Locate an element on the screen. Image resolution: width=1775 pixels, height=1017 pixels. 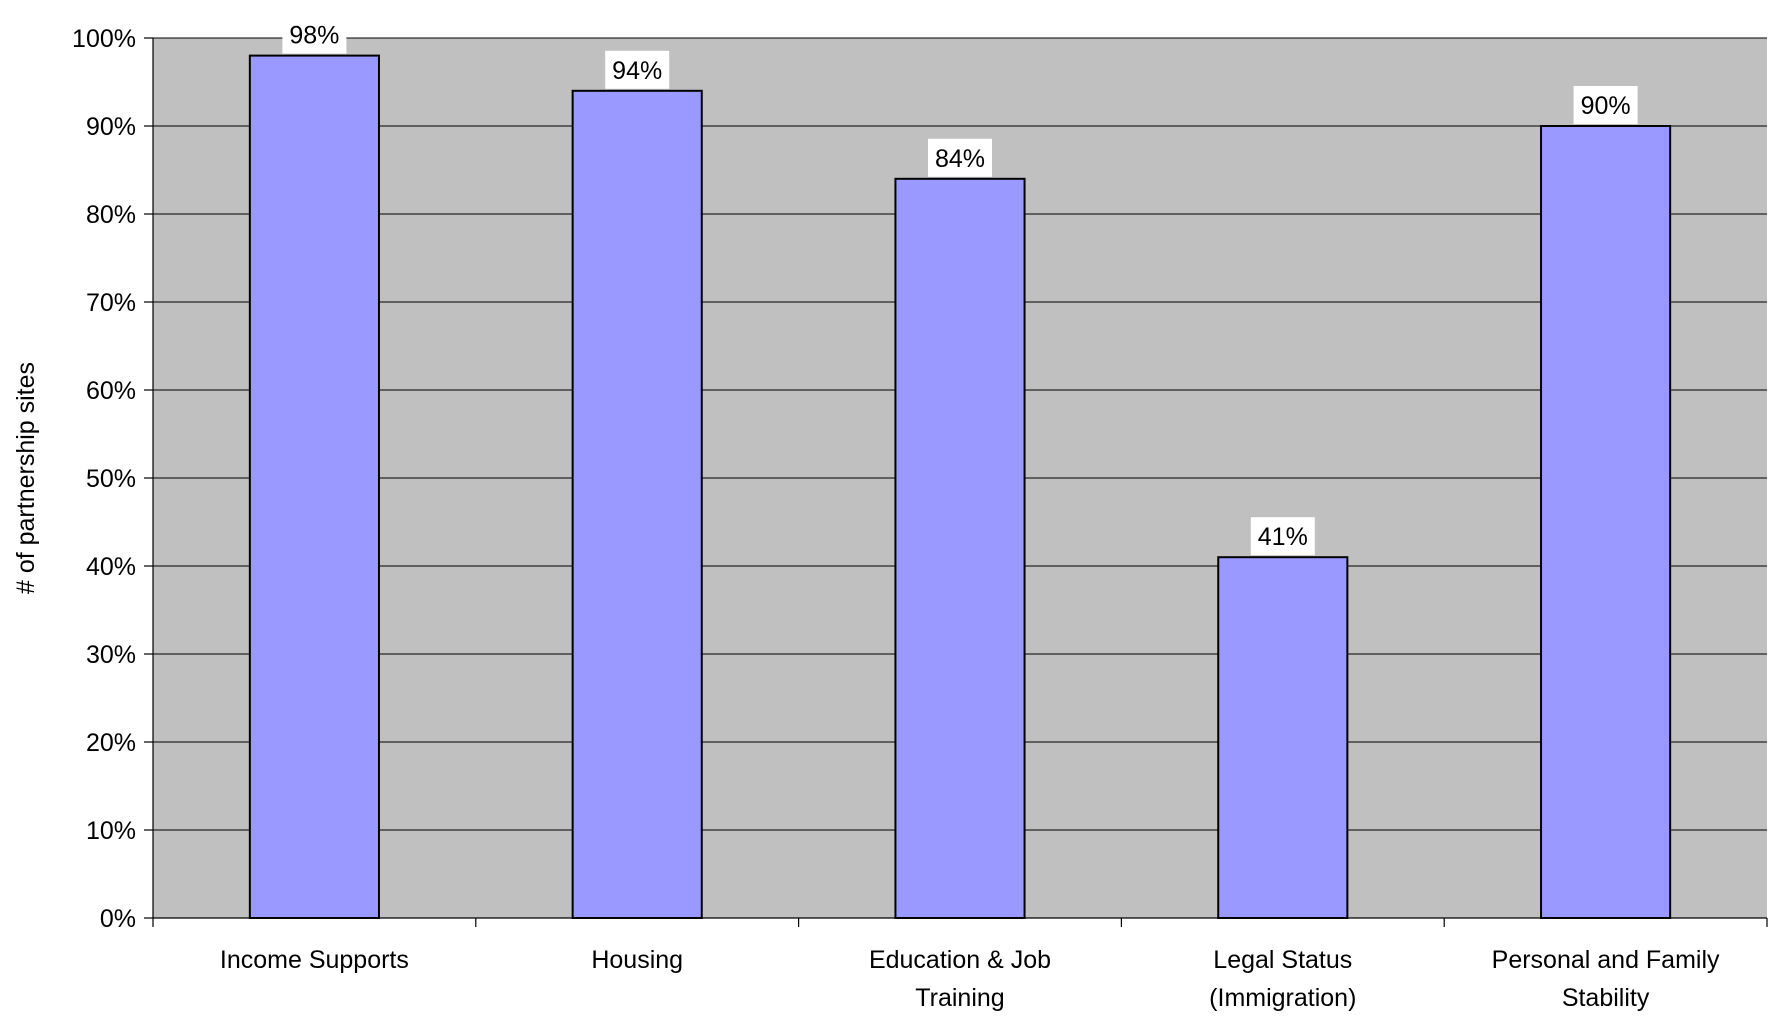
data-label: 94% is located at coordinates (637, 71).